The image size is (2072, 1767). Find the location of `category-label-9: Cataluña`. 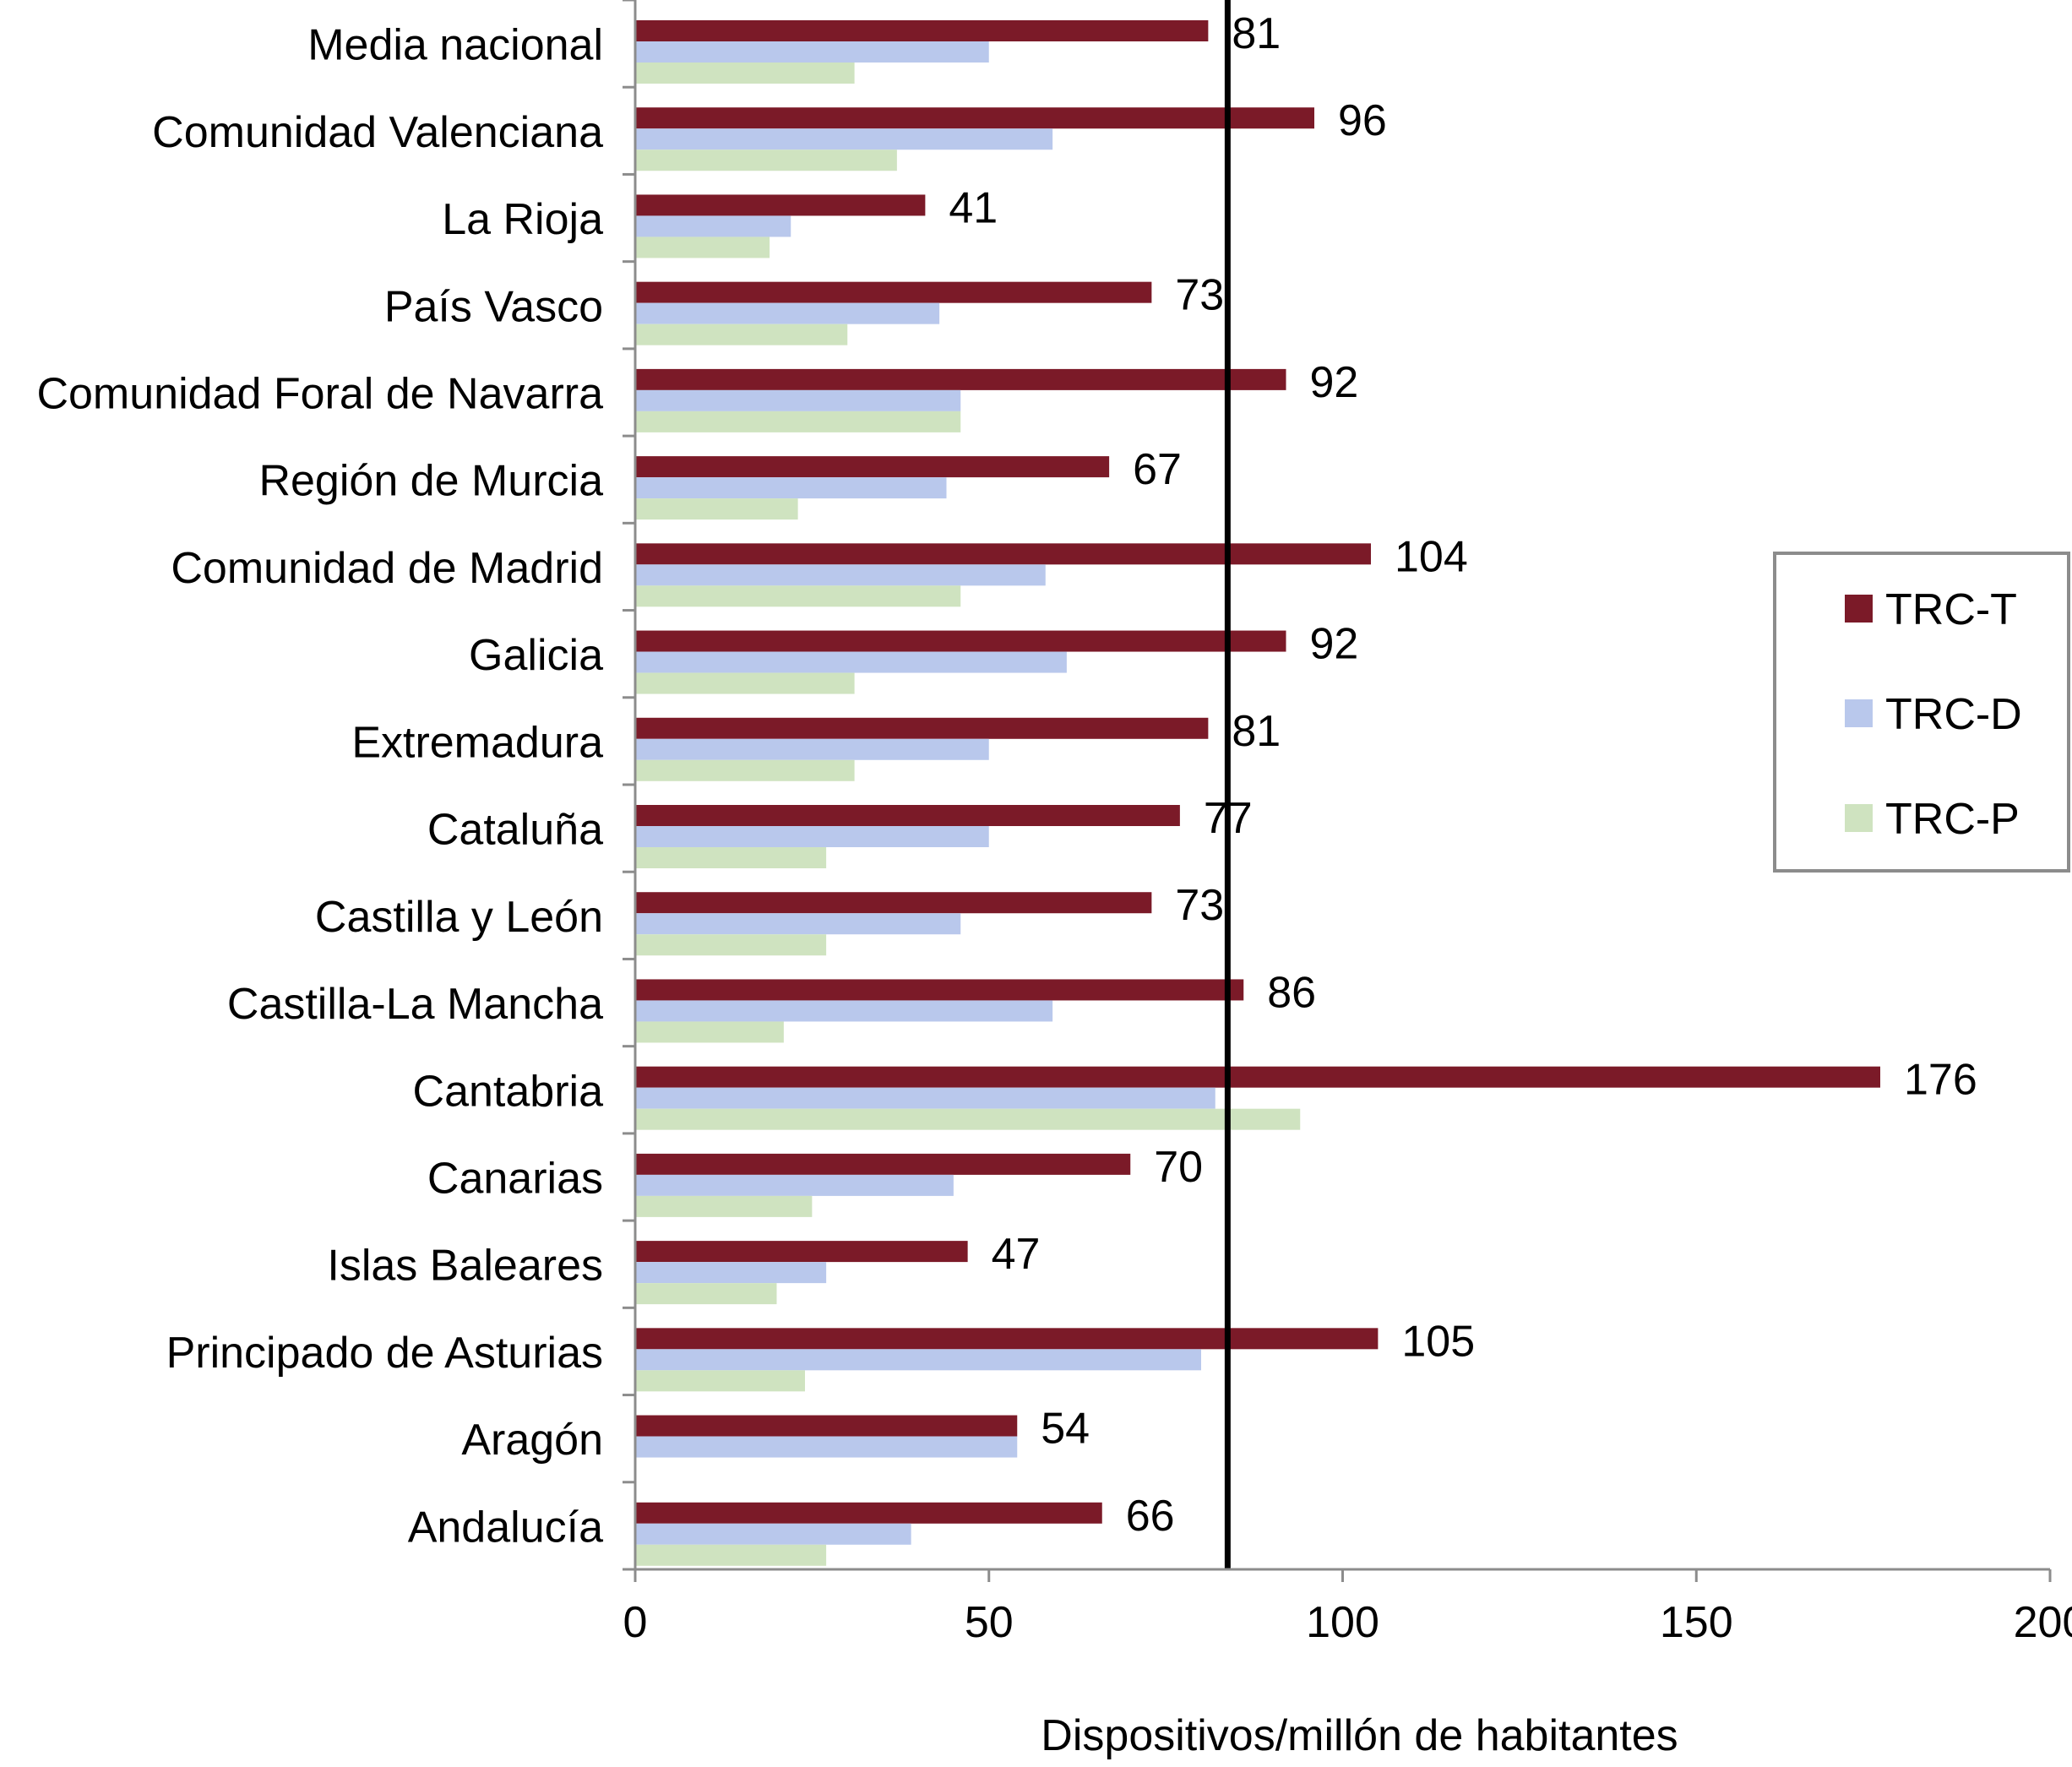

category-label-9: Cataluña is located at coordinates (515, 831).